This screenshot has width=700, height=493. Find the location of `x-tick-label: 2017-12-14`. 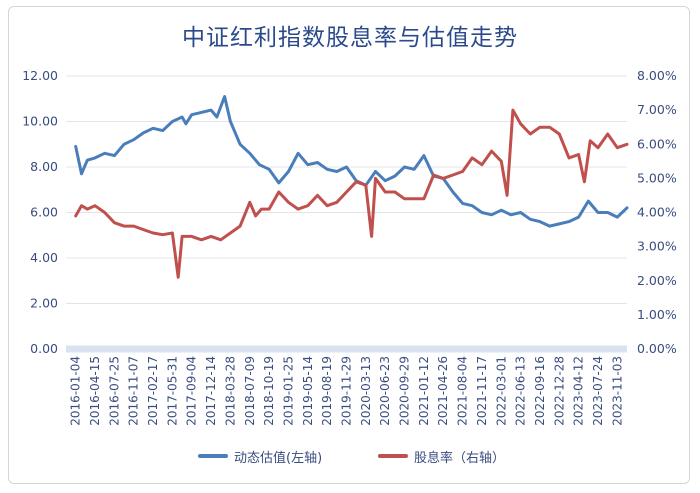

x-tick-label: 2017-12-14 is located at coordinates (211, 391).